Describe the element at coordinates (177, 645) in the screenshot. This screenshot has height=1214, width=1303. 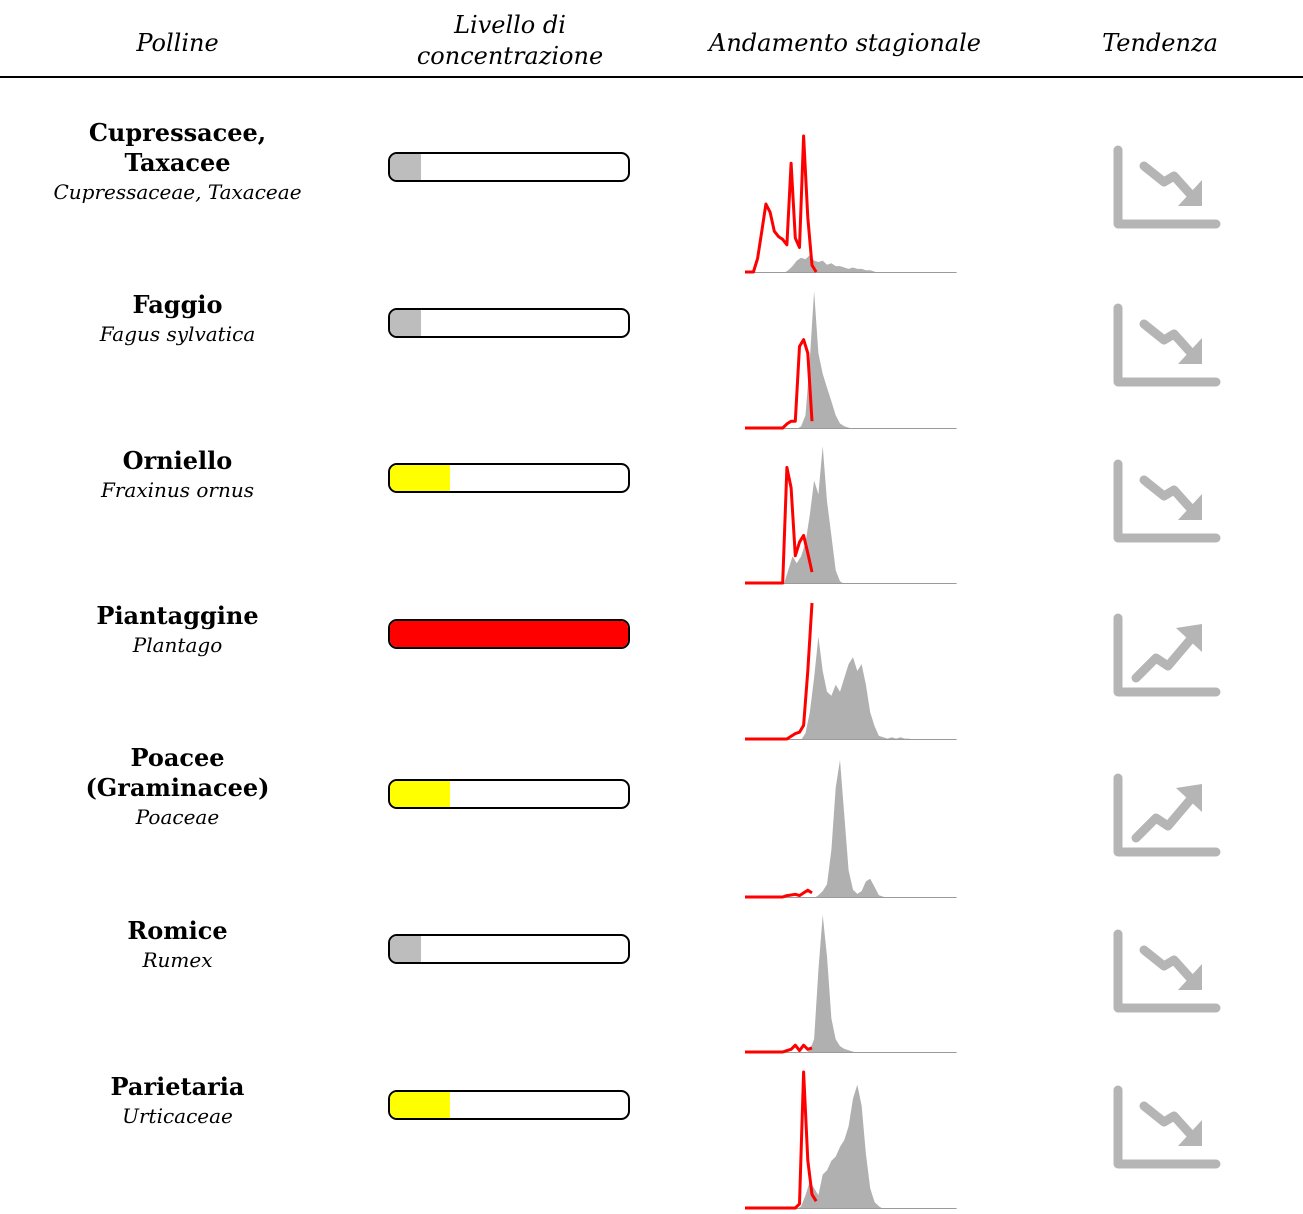
I see `pollen-scientific-name: Plantago` at that location.